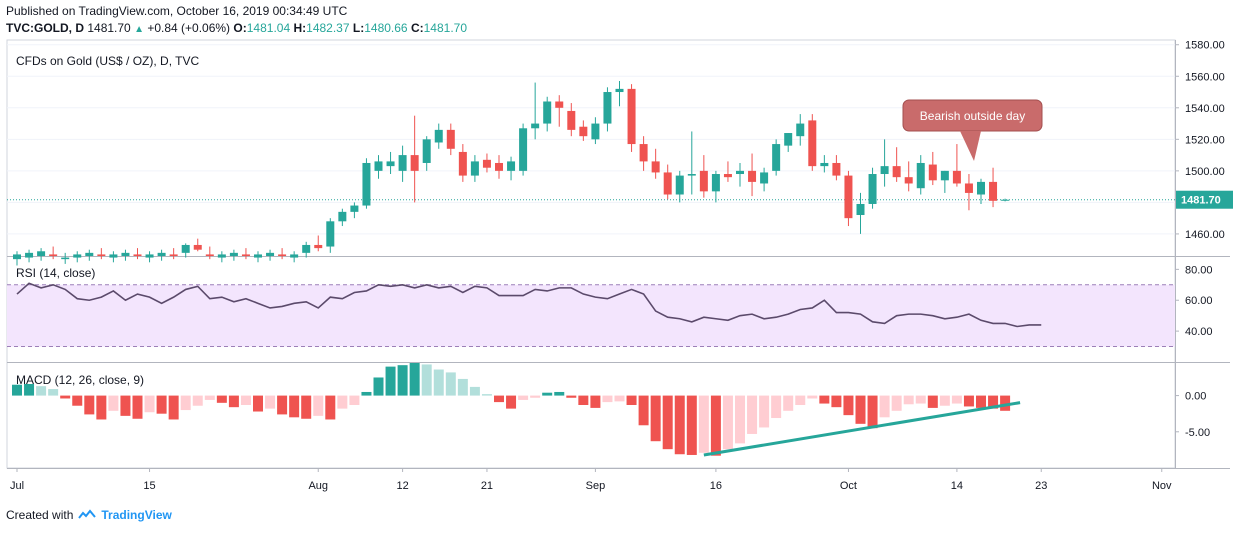 Image resolution: width=1242 pixels, height=534 pixels. I want to click on time-tick-label: 12, so click(402, 486).